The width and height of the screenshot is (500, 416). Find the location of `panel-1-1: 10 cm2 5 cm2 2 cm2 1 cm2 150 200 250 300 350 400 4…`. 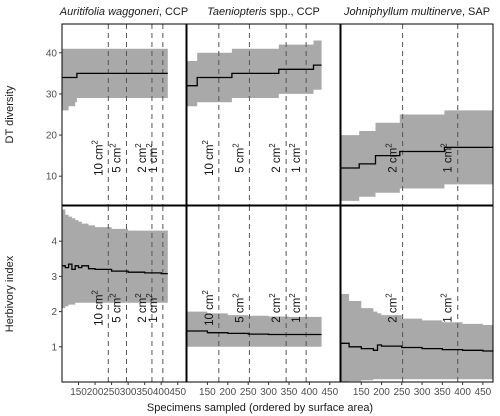

panel-1-1: 10 cm2 5 cm2 2 cm2 1 cm2 150 200 250 300 350 400 4… is located at coordinates (263, 301).